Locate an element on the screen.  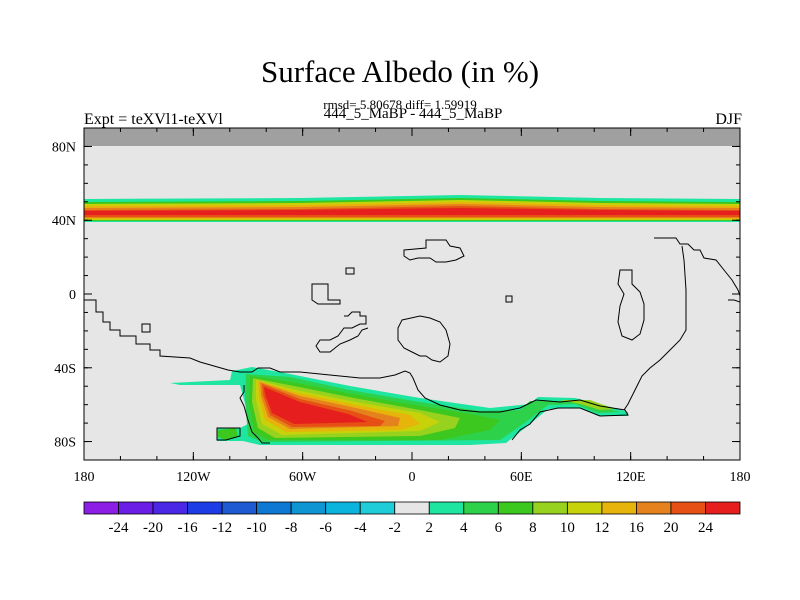
lon-tick-label: 0 is located at coordinates (412, 477).